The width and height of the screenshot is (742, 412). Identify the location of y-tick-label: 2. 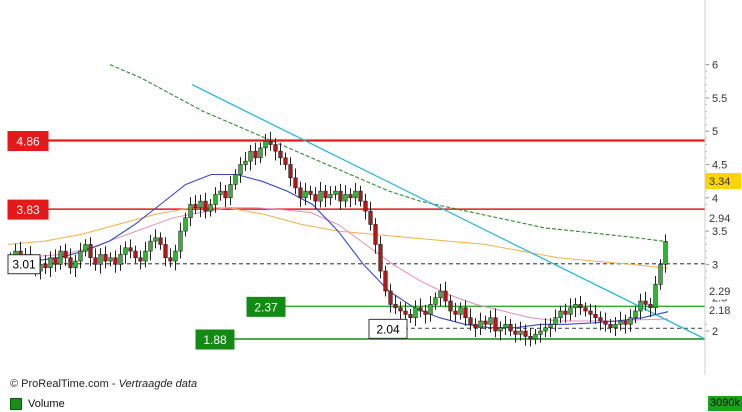
(715, 332).